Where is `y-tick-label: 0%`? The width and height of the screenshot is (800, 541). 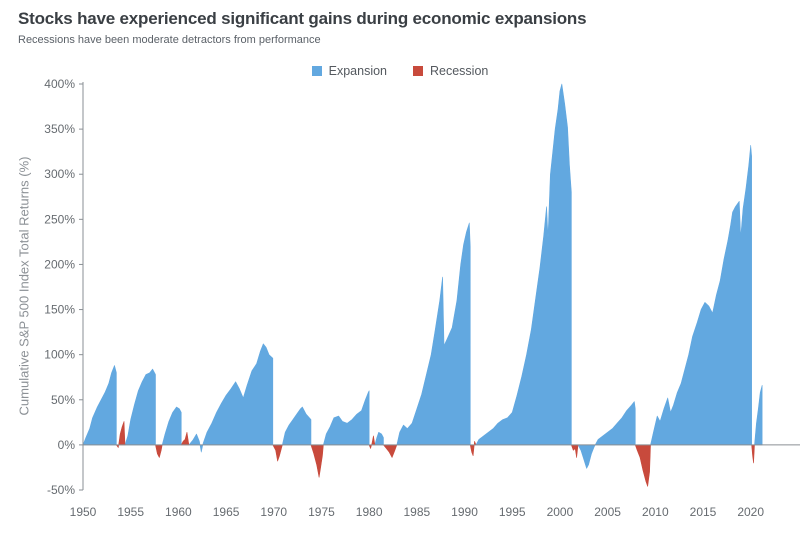 y-tick-label: 0% is located at coordinates (67, 445).